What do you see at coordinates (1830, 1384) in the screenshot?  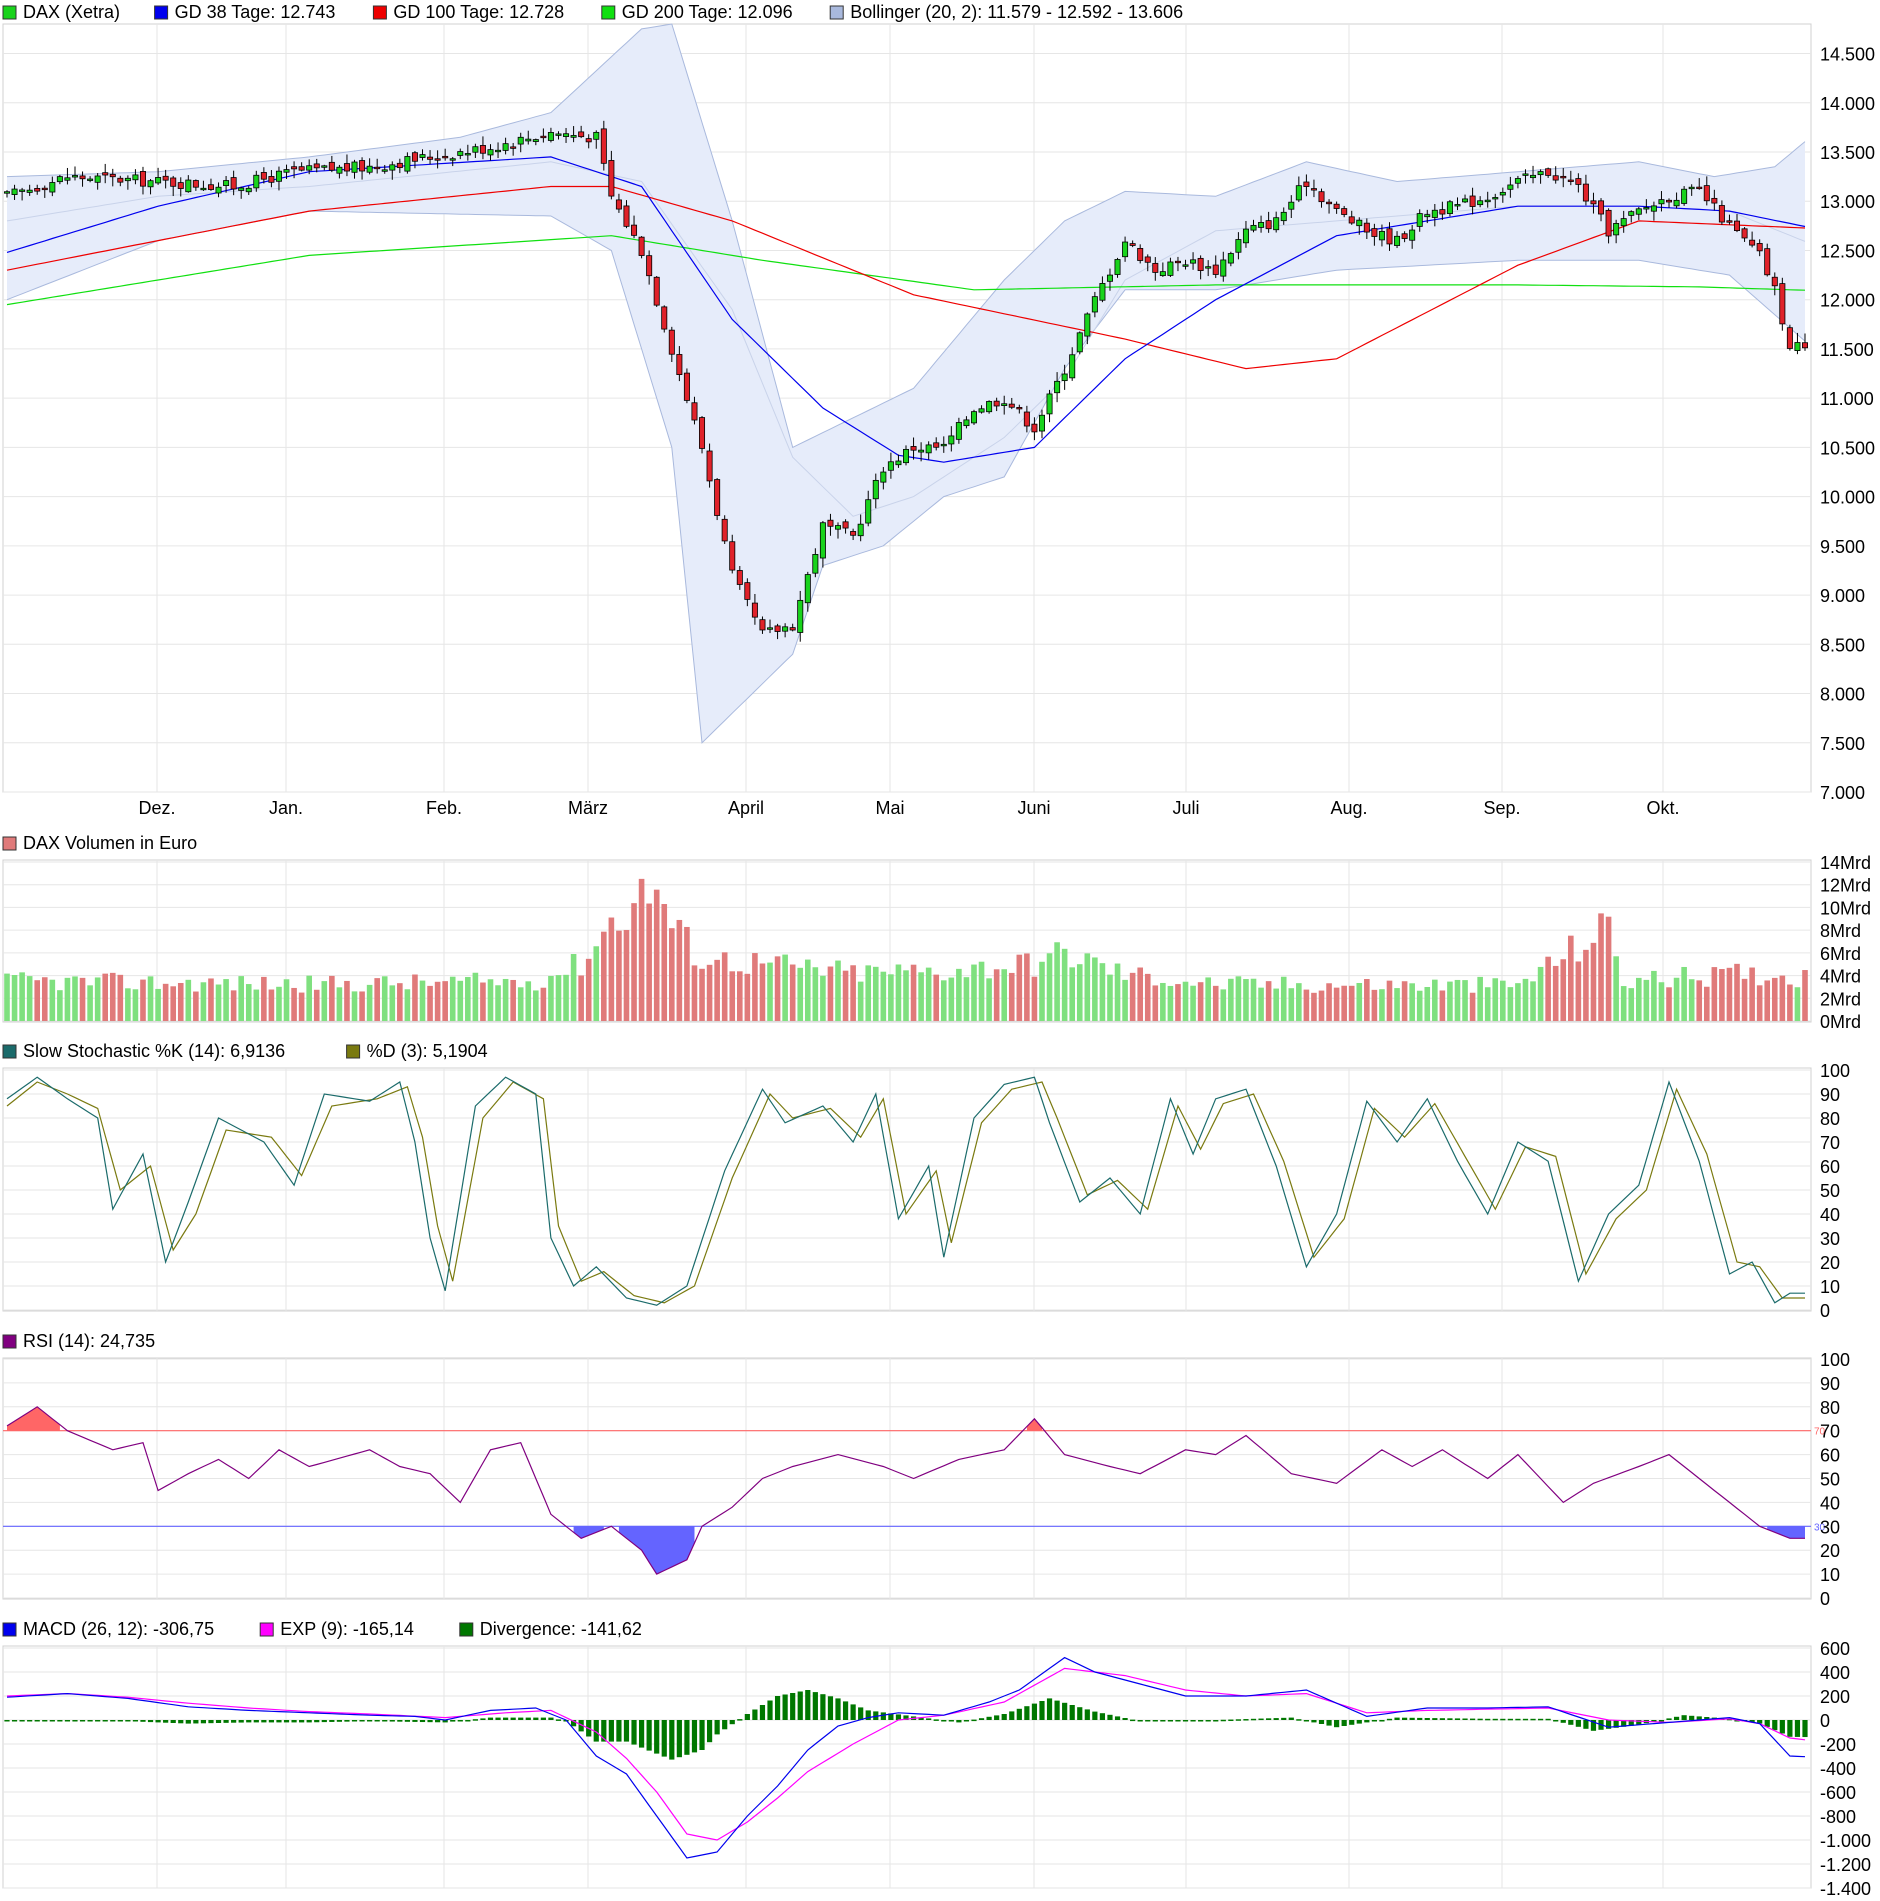 I see `rsi-tick-1: 90` at bounding box center [1830, 1384].